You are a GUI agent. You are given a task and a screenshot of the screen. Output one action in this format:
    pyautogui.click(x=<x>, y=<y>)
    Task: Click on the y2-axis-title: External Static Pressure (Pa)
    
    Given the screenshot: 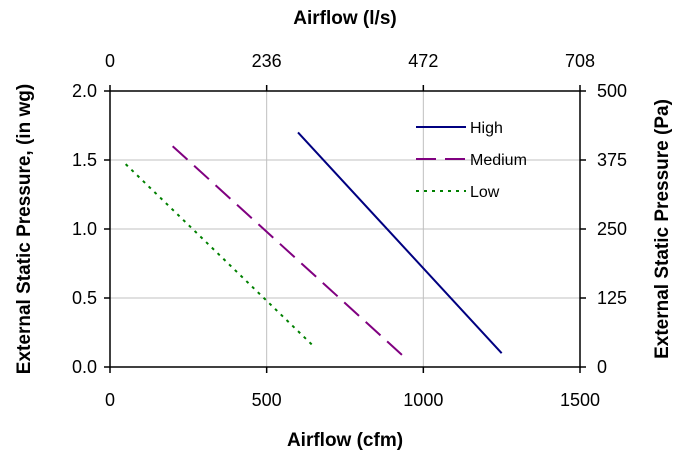 What is the action you would take?
    pyautogui.click(x=662, y=229)
    